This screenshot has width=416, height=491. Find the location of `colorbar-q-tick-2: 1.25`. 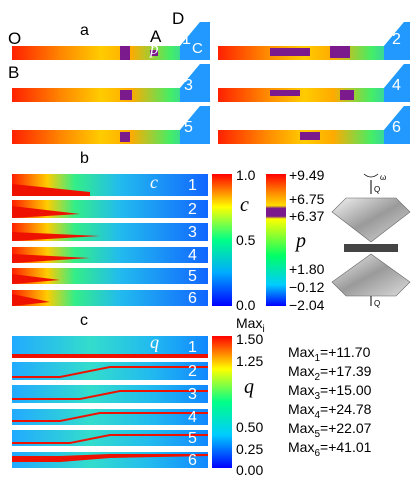

colorbar-q-tick-2: 1.25 is located at coordinates (250, 361).